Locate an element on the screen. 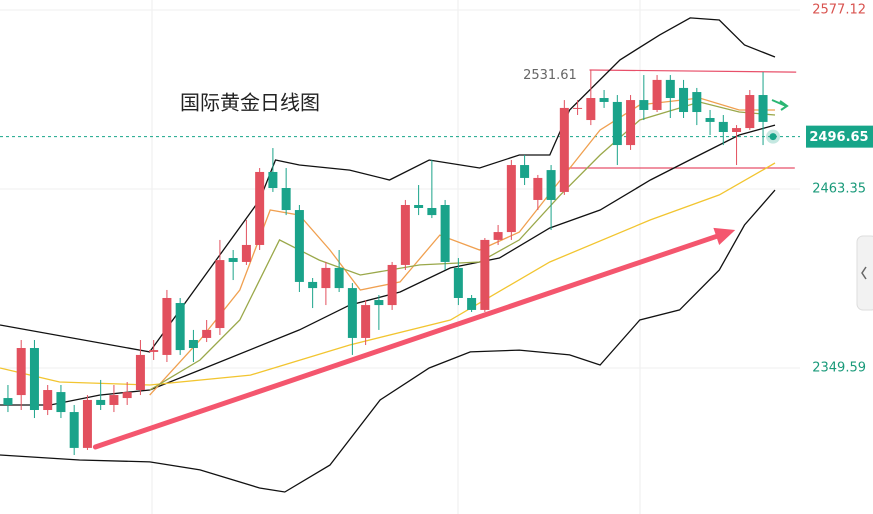  collapse-icon is located at coordinates (864, 273).